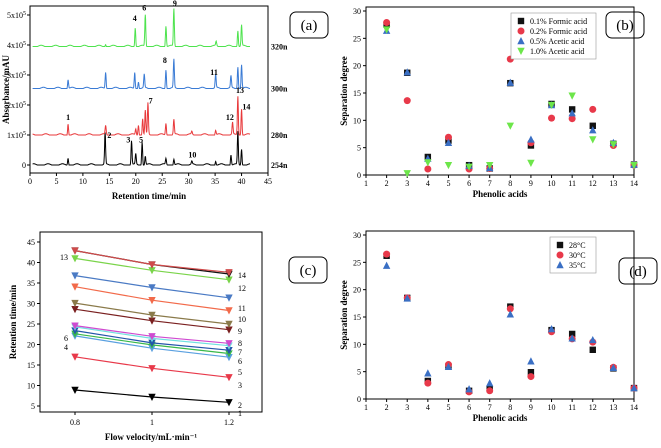 Image resolution: width=661 pixels, height=448 pixels. I want to click on y-tick-label: 45, so click(31, 242).